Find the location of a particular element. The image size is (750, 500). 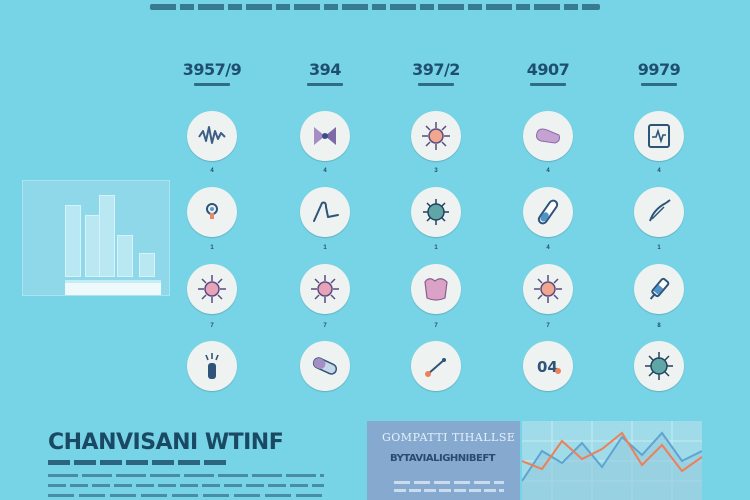

stat-value-5: 9979 is located at coordinates (659, 69).